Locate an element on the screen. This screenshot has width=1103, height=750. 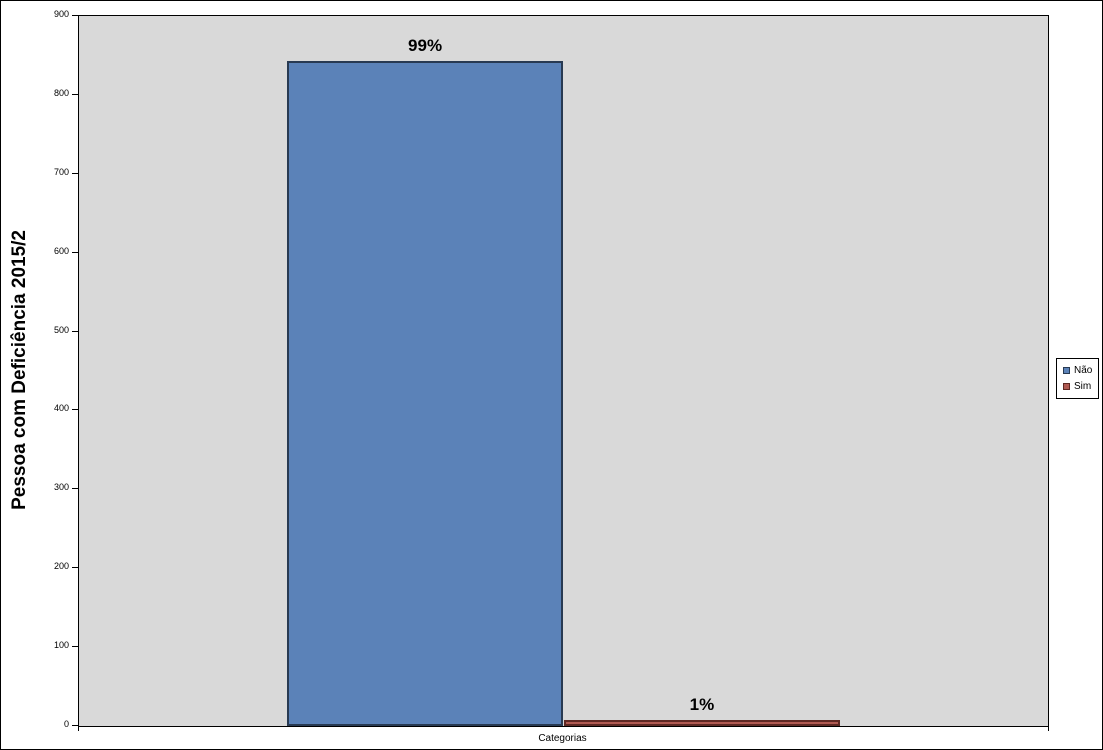
y-tick-label: 500 is located at coordinates (61, 329).